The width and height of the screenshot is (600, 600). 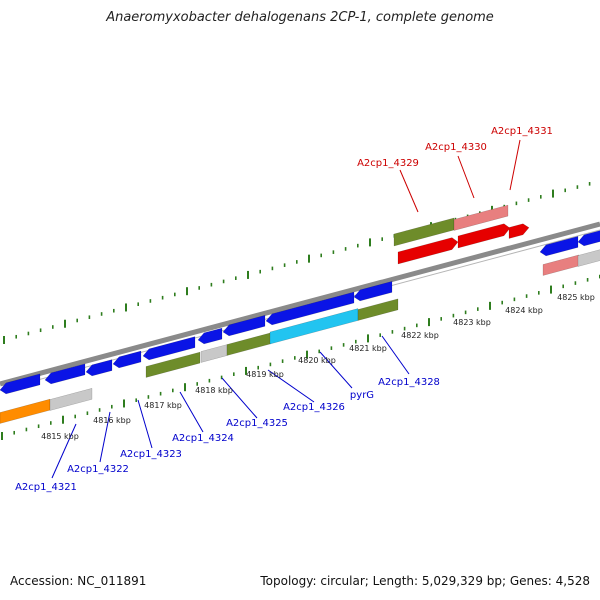 What do you see at coordinates (522, 131) in the screenshot?
I see `gene-label: A2cp1_4331` at bounding box center [522, 131].